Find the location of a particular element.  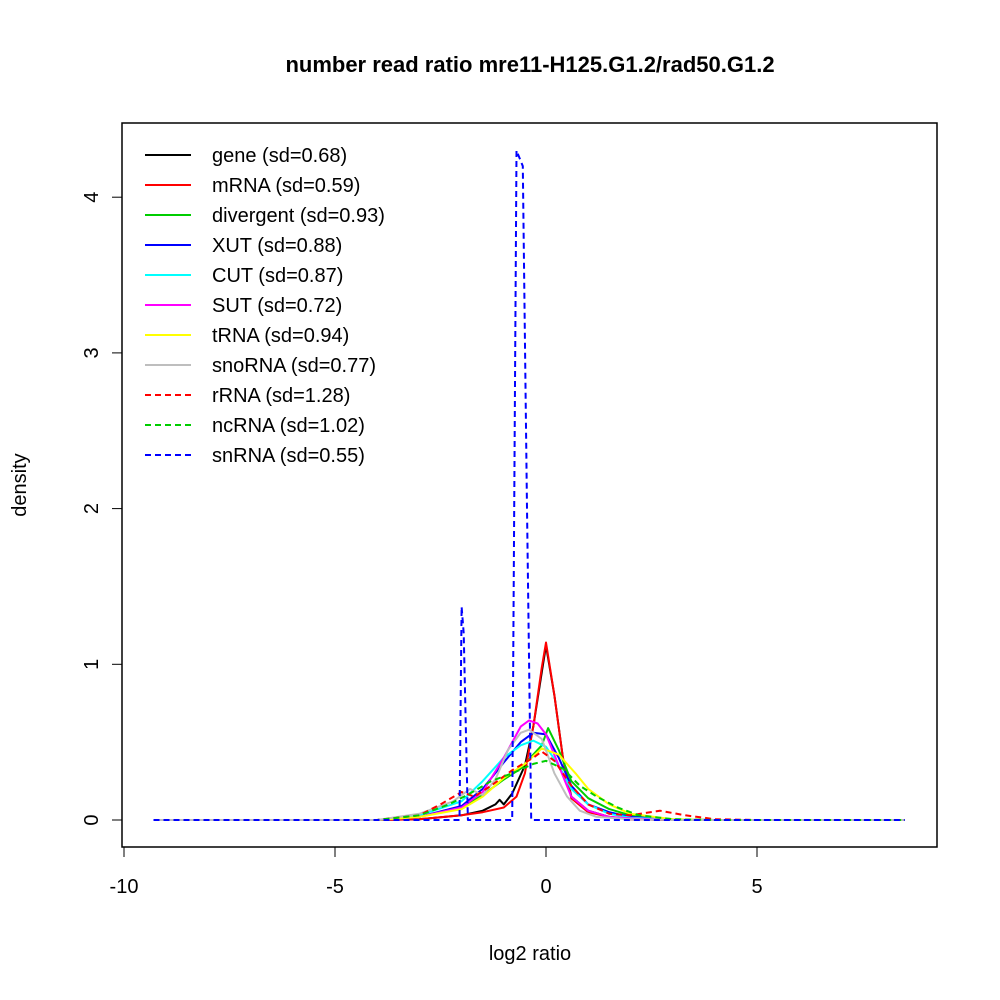

y-axis-label: density is located at coordinates (20, 484).